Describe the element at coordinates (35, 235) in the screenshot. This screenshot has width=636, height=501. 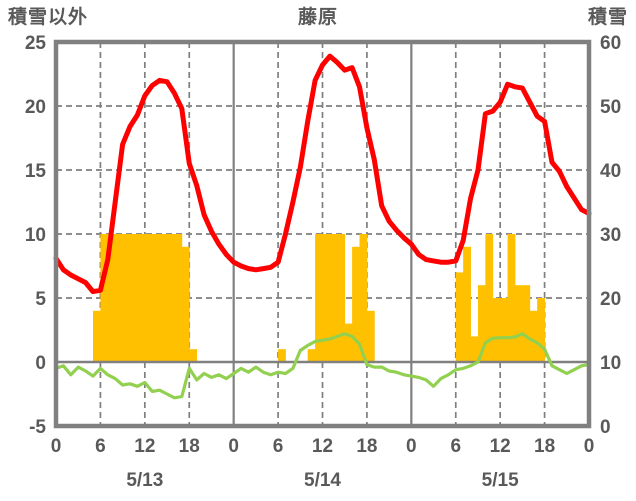
I see `left-axis-tick: 10` at that location.